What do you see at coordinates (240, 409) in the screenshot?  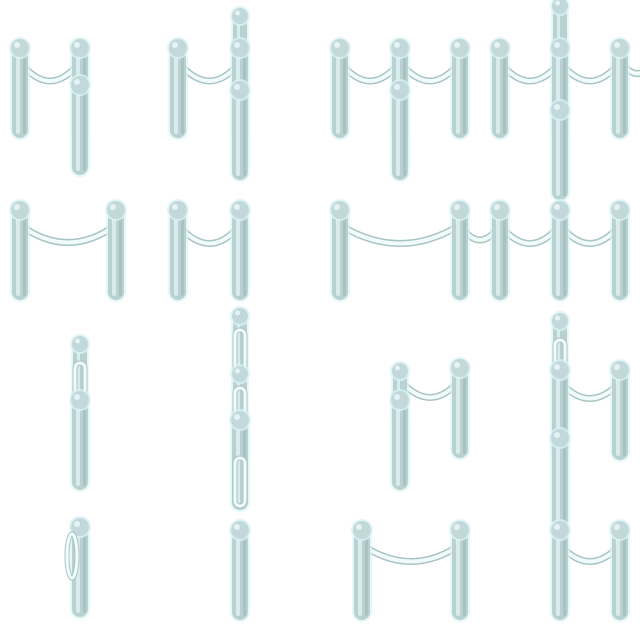 I see `tile-vertical-long` at bounding box center [240, 409].